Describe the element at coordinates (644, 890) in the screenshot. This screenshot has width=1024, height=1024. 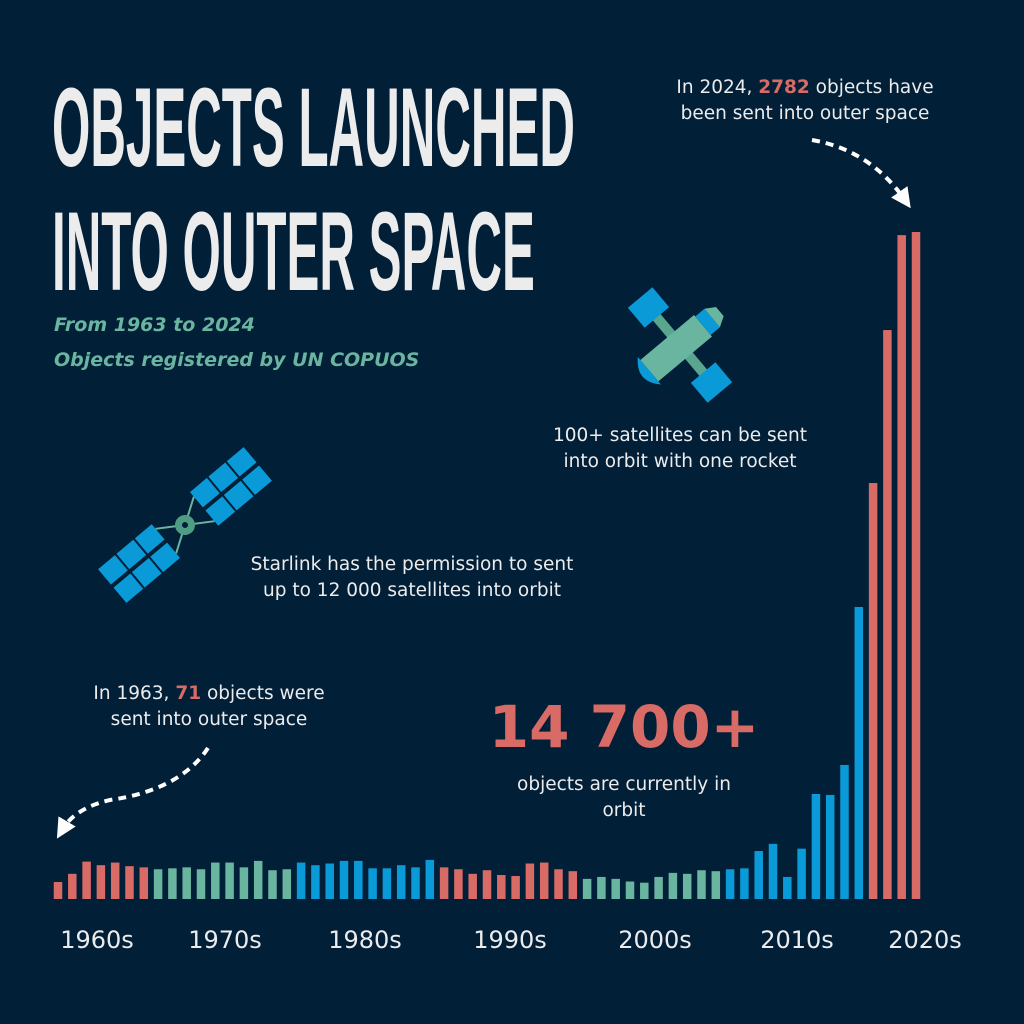
I see `bar-2004` at that location.